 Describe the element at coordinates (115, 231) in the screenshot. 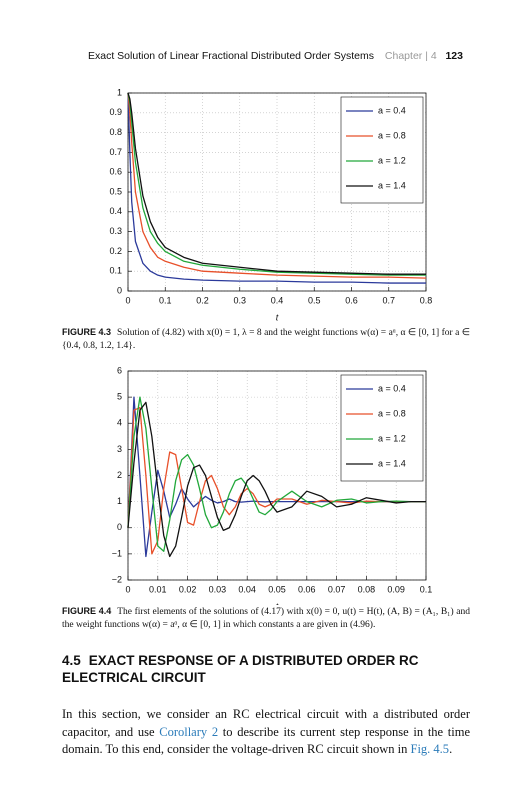

I see `y-tick-label: 0.3` at that location.